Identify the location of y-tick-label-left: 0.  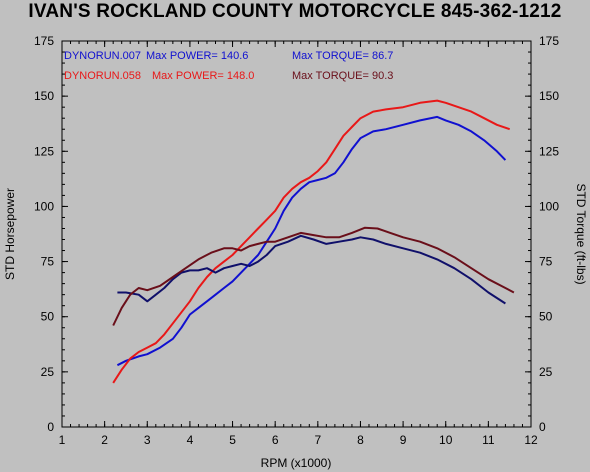
(50, 427).